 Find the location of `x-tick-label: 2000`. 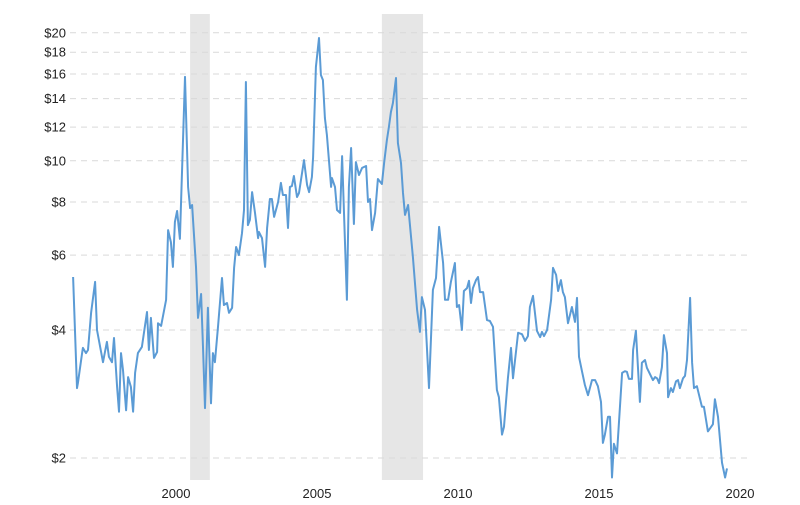

x-tick-label: 2000 is located at coordinates (176, 493).